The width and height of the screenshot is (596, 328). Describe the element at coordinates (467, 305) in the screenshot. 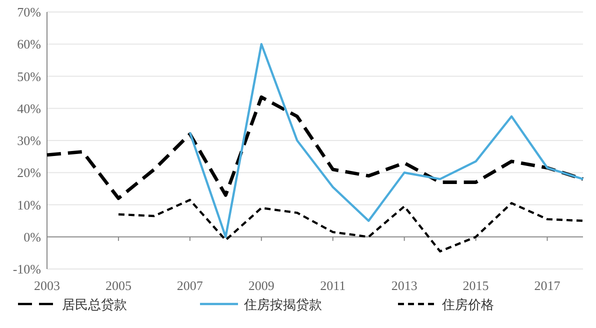

I see `legend-label: 住房价格` at that location.